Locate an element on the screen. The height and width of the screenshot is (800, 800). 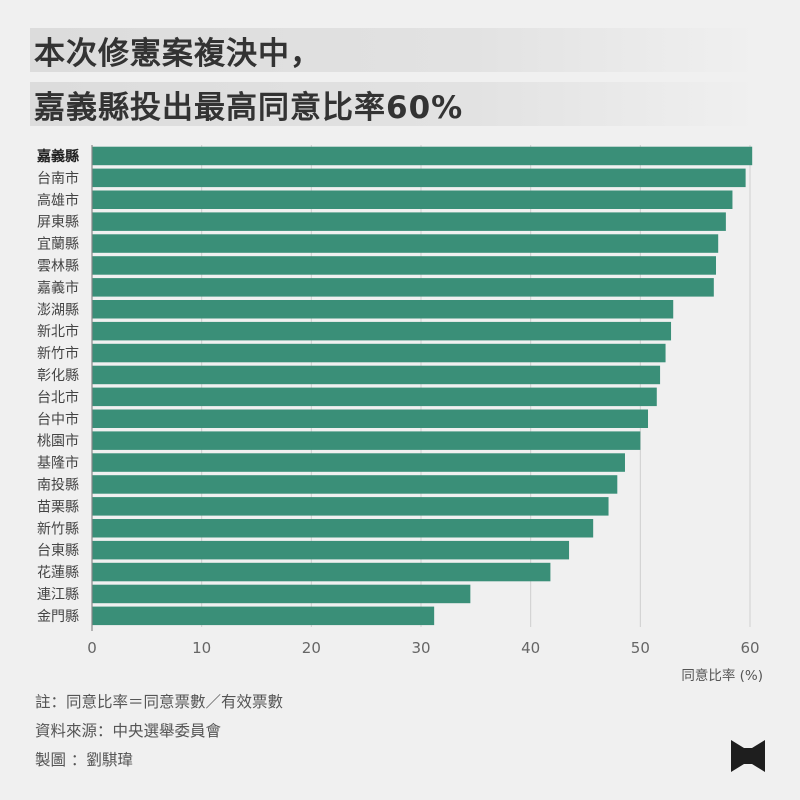
category-label: 新竹縣 is located at coordinates (58, 529).